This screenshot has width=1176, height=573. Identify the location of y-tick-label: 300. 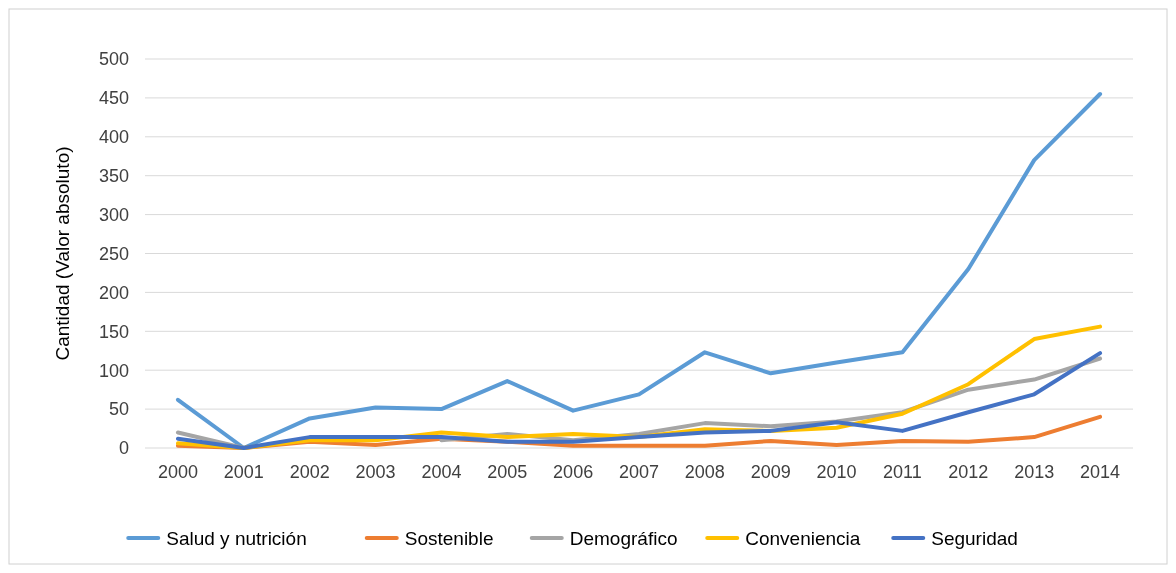
(113, 214).